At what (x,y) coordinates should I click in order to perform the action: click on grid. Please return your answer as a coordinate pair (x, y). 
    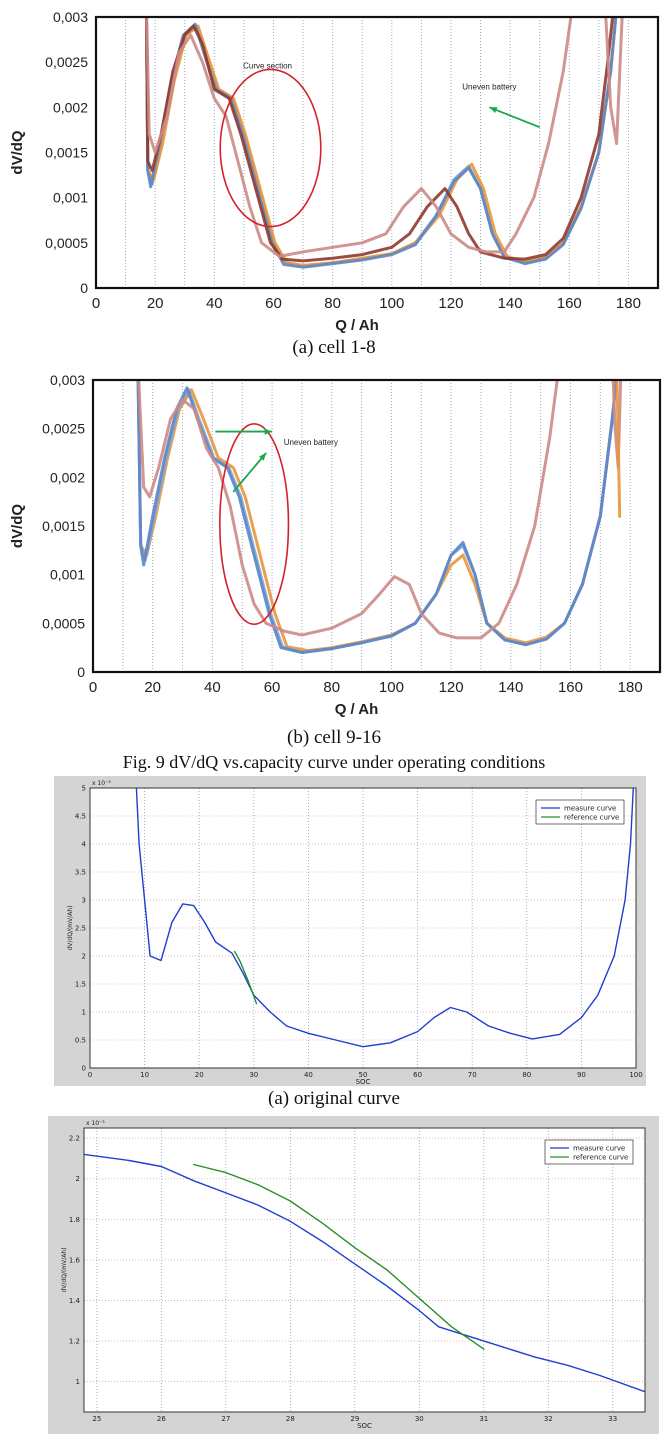
    Looking at the image, I should click on (377, 152).